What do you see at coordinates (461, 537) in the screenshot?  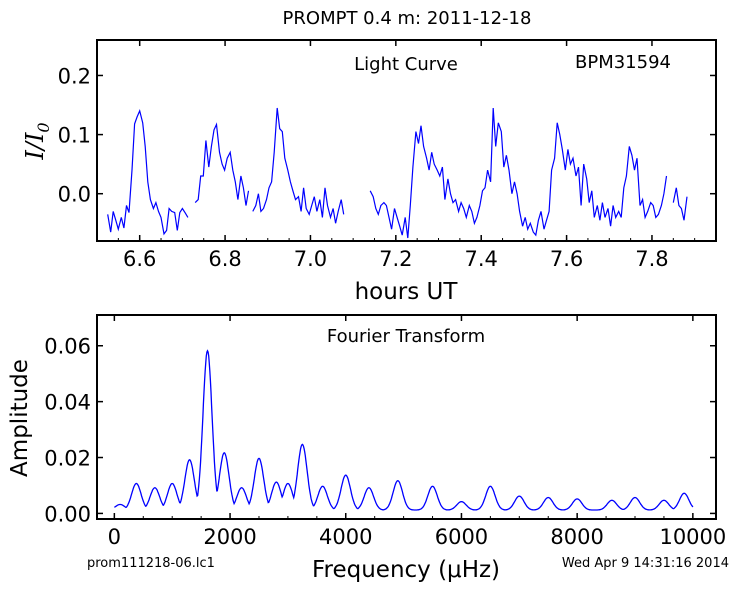 I see `fourier-x-tick-label: 6000` at bounding box center [461, 537].